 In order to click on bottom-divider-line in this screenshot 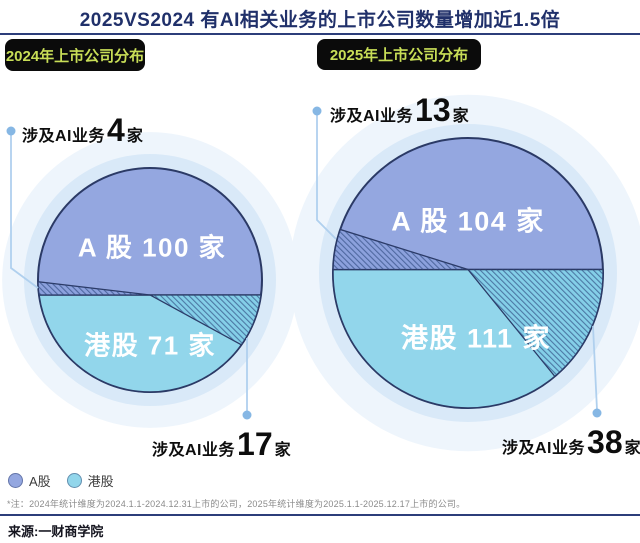, I will do `click(320, 515)`.